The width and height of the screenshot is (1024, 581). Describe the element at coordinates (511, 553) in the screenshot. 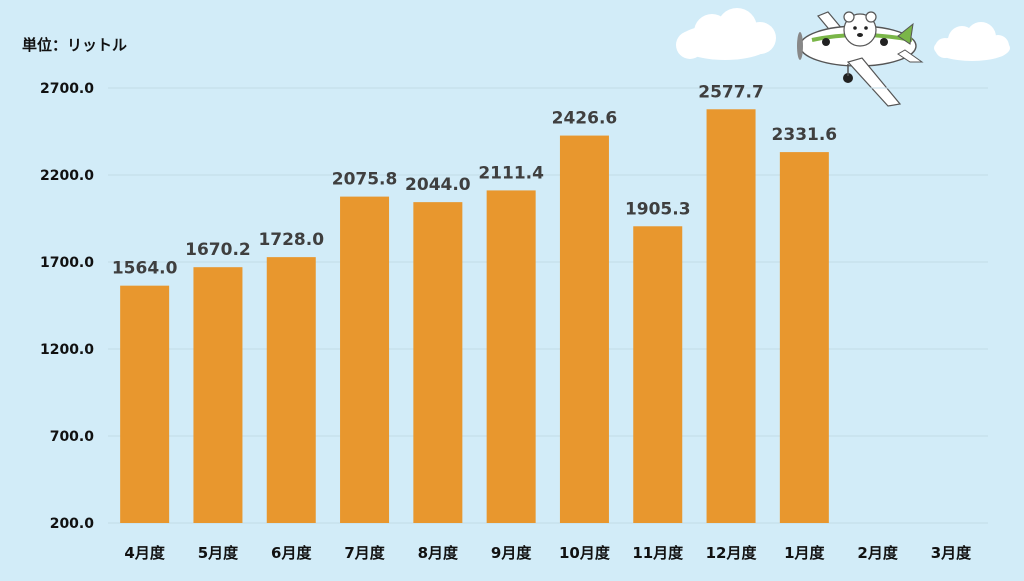

I see `x-tick-label: 9月度` at that location.